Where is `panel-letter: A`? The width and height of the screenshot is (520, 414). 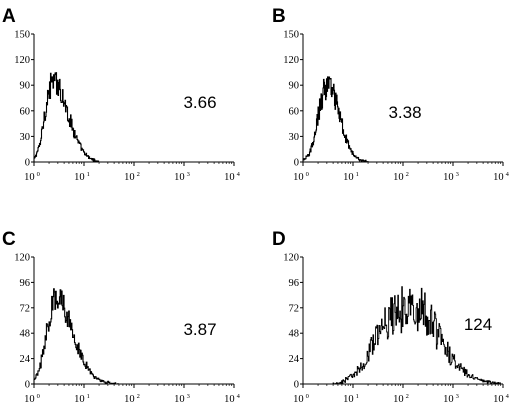
panel-letter: A is located at coordinates (9, 16).